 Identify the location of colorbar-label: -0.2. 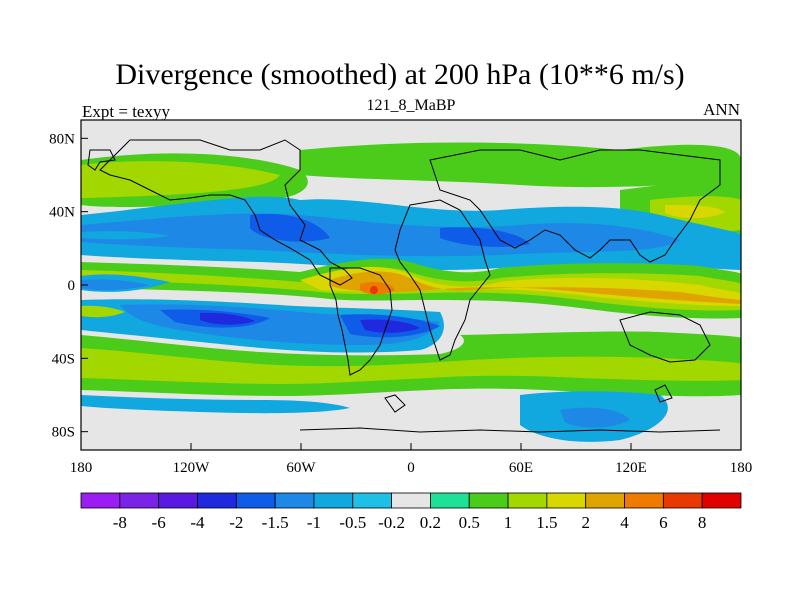
(391, 522).